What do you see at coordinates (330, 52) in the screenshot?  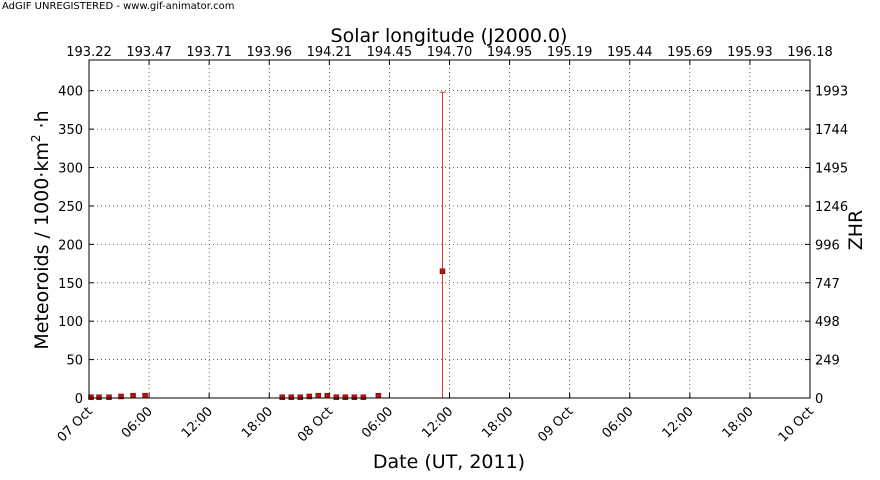 I see `top-tick-label: 194.21` at bounding box center [330, 52].